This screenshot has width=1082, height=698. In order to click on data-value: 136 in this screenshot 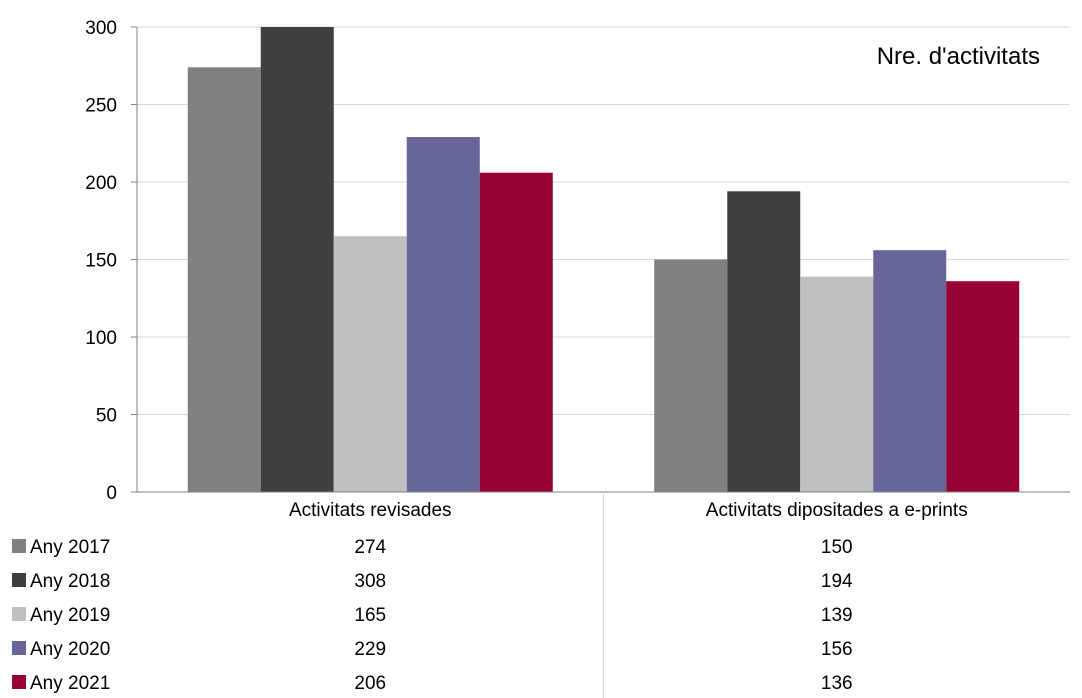, I will do `click(837, 683)`.